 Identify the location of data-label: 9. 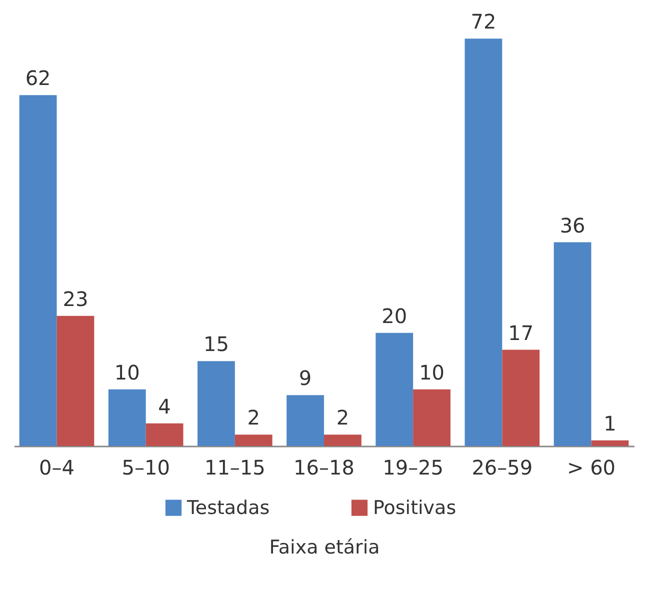
(305, 378).